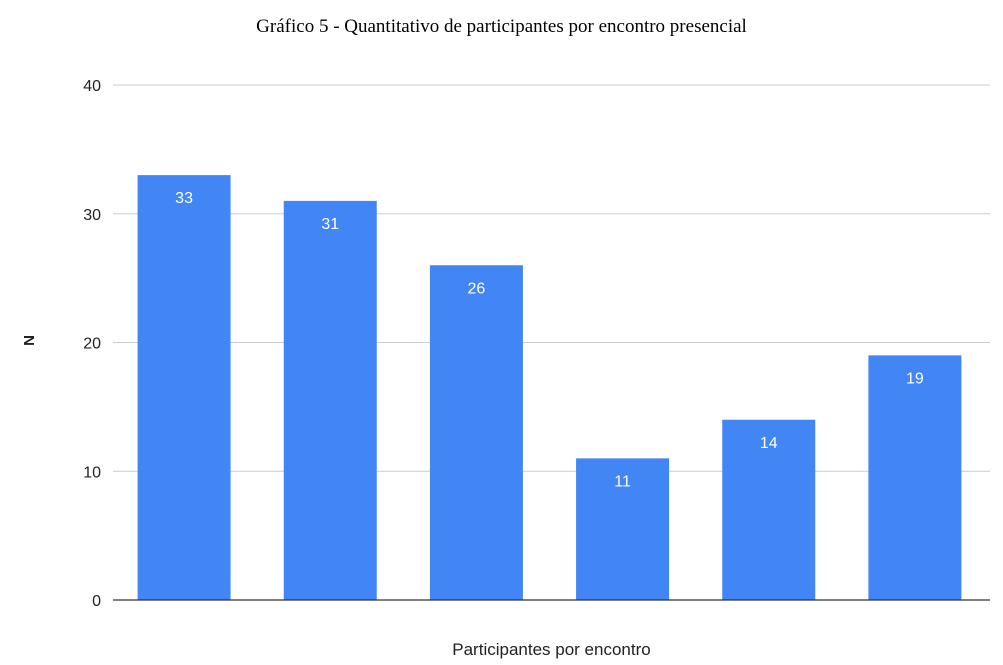 Image resolution: width=1003 pixels, height=665 pixels. What do you see at coordinates (29, 340) in the screenshot?
I see `y-axis-label: N` at bounding box center [29, 340].